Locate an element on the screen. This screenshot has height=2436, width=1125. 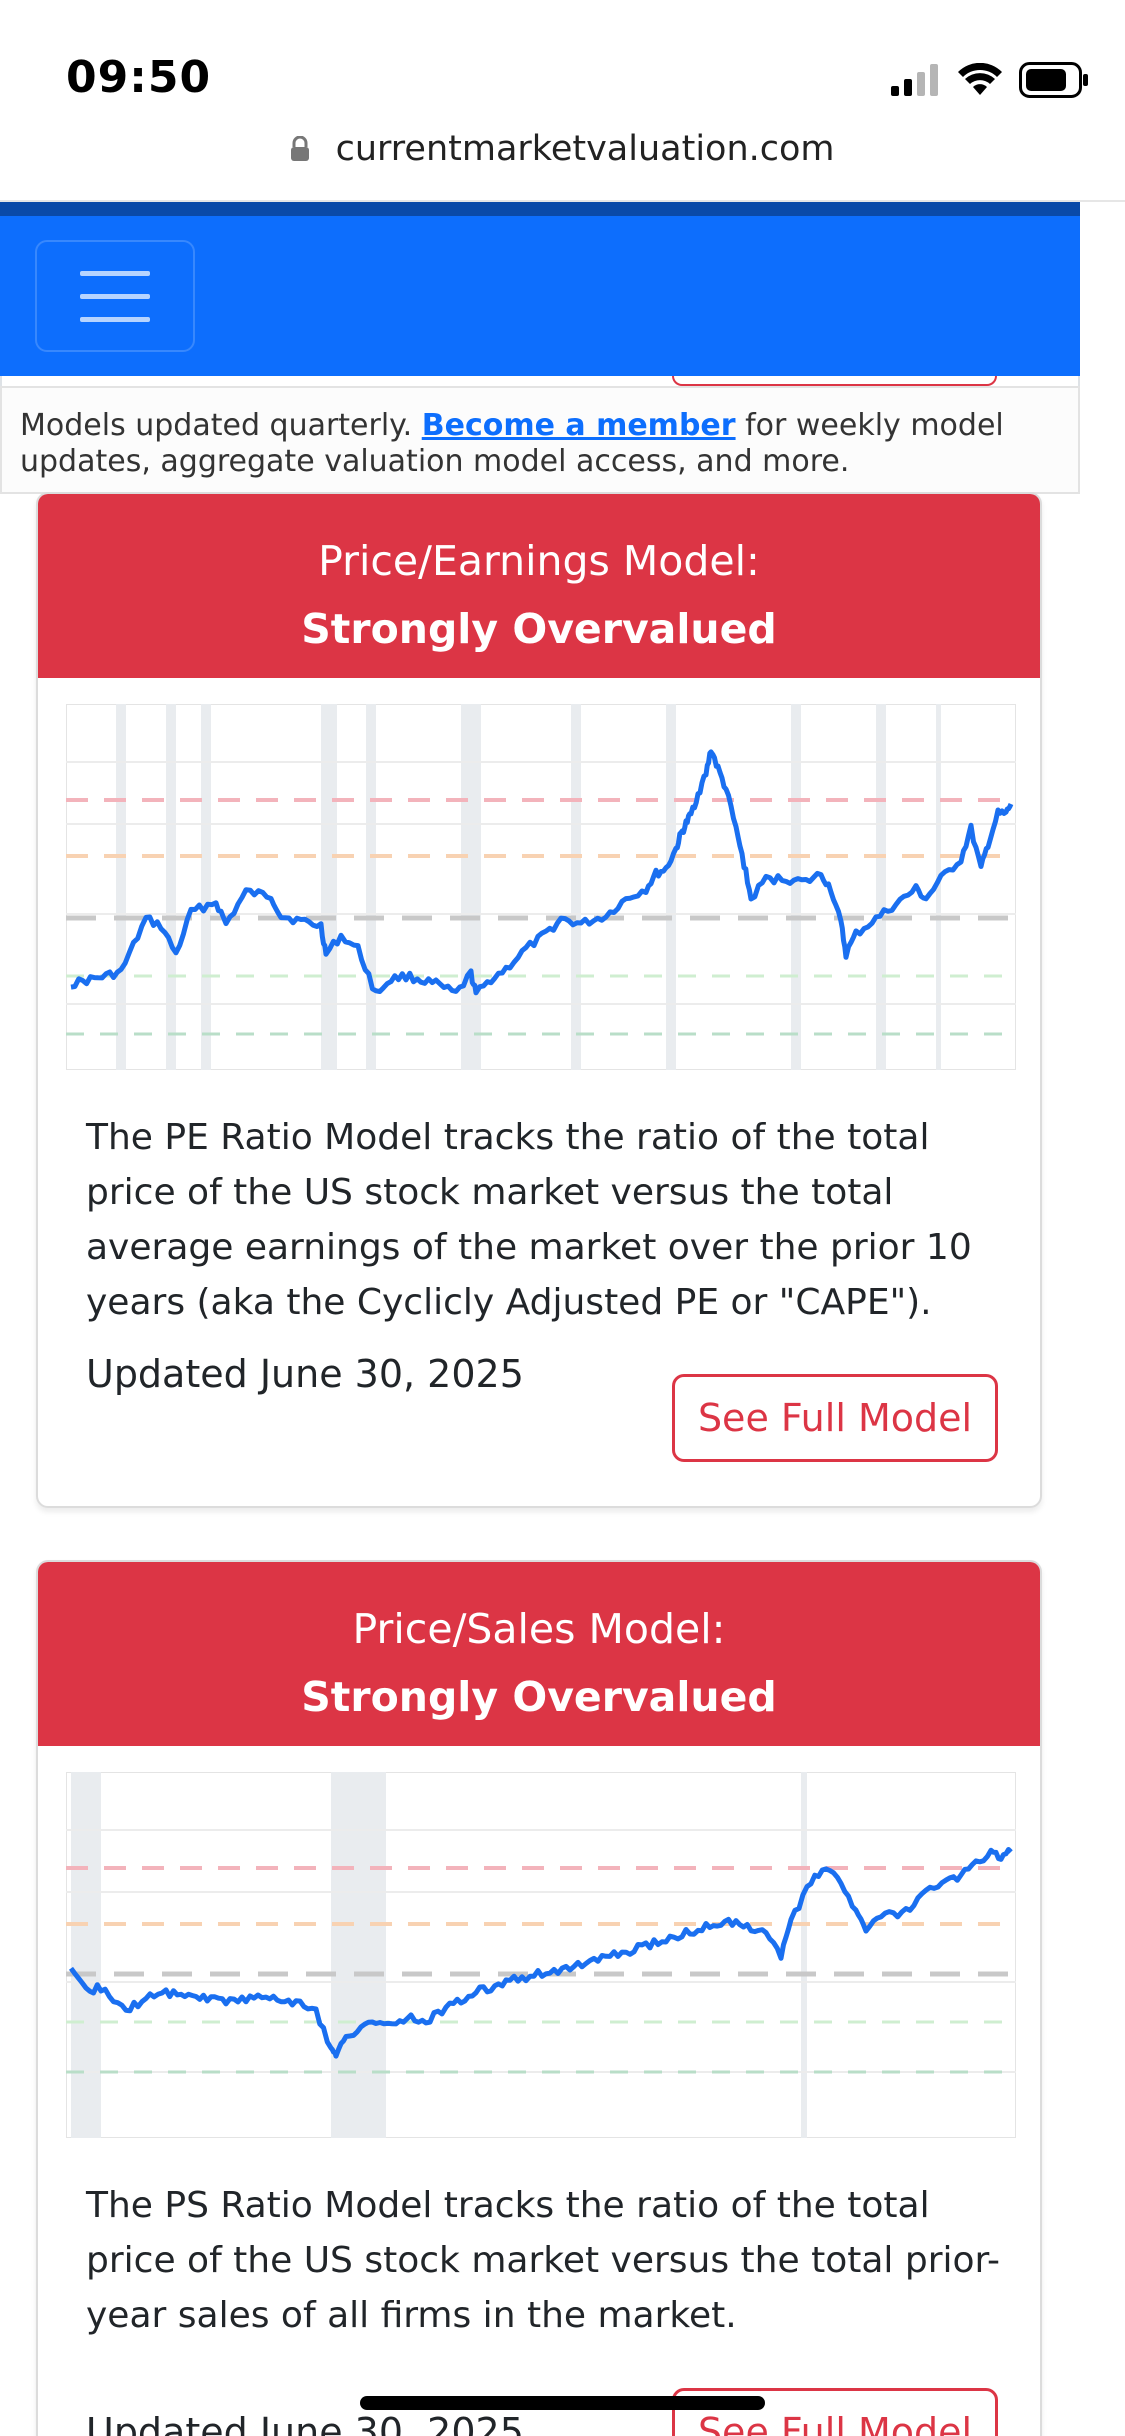
status-icons is located at coordinates (990, 80).